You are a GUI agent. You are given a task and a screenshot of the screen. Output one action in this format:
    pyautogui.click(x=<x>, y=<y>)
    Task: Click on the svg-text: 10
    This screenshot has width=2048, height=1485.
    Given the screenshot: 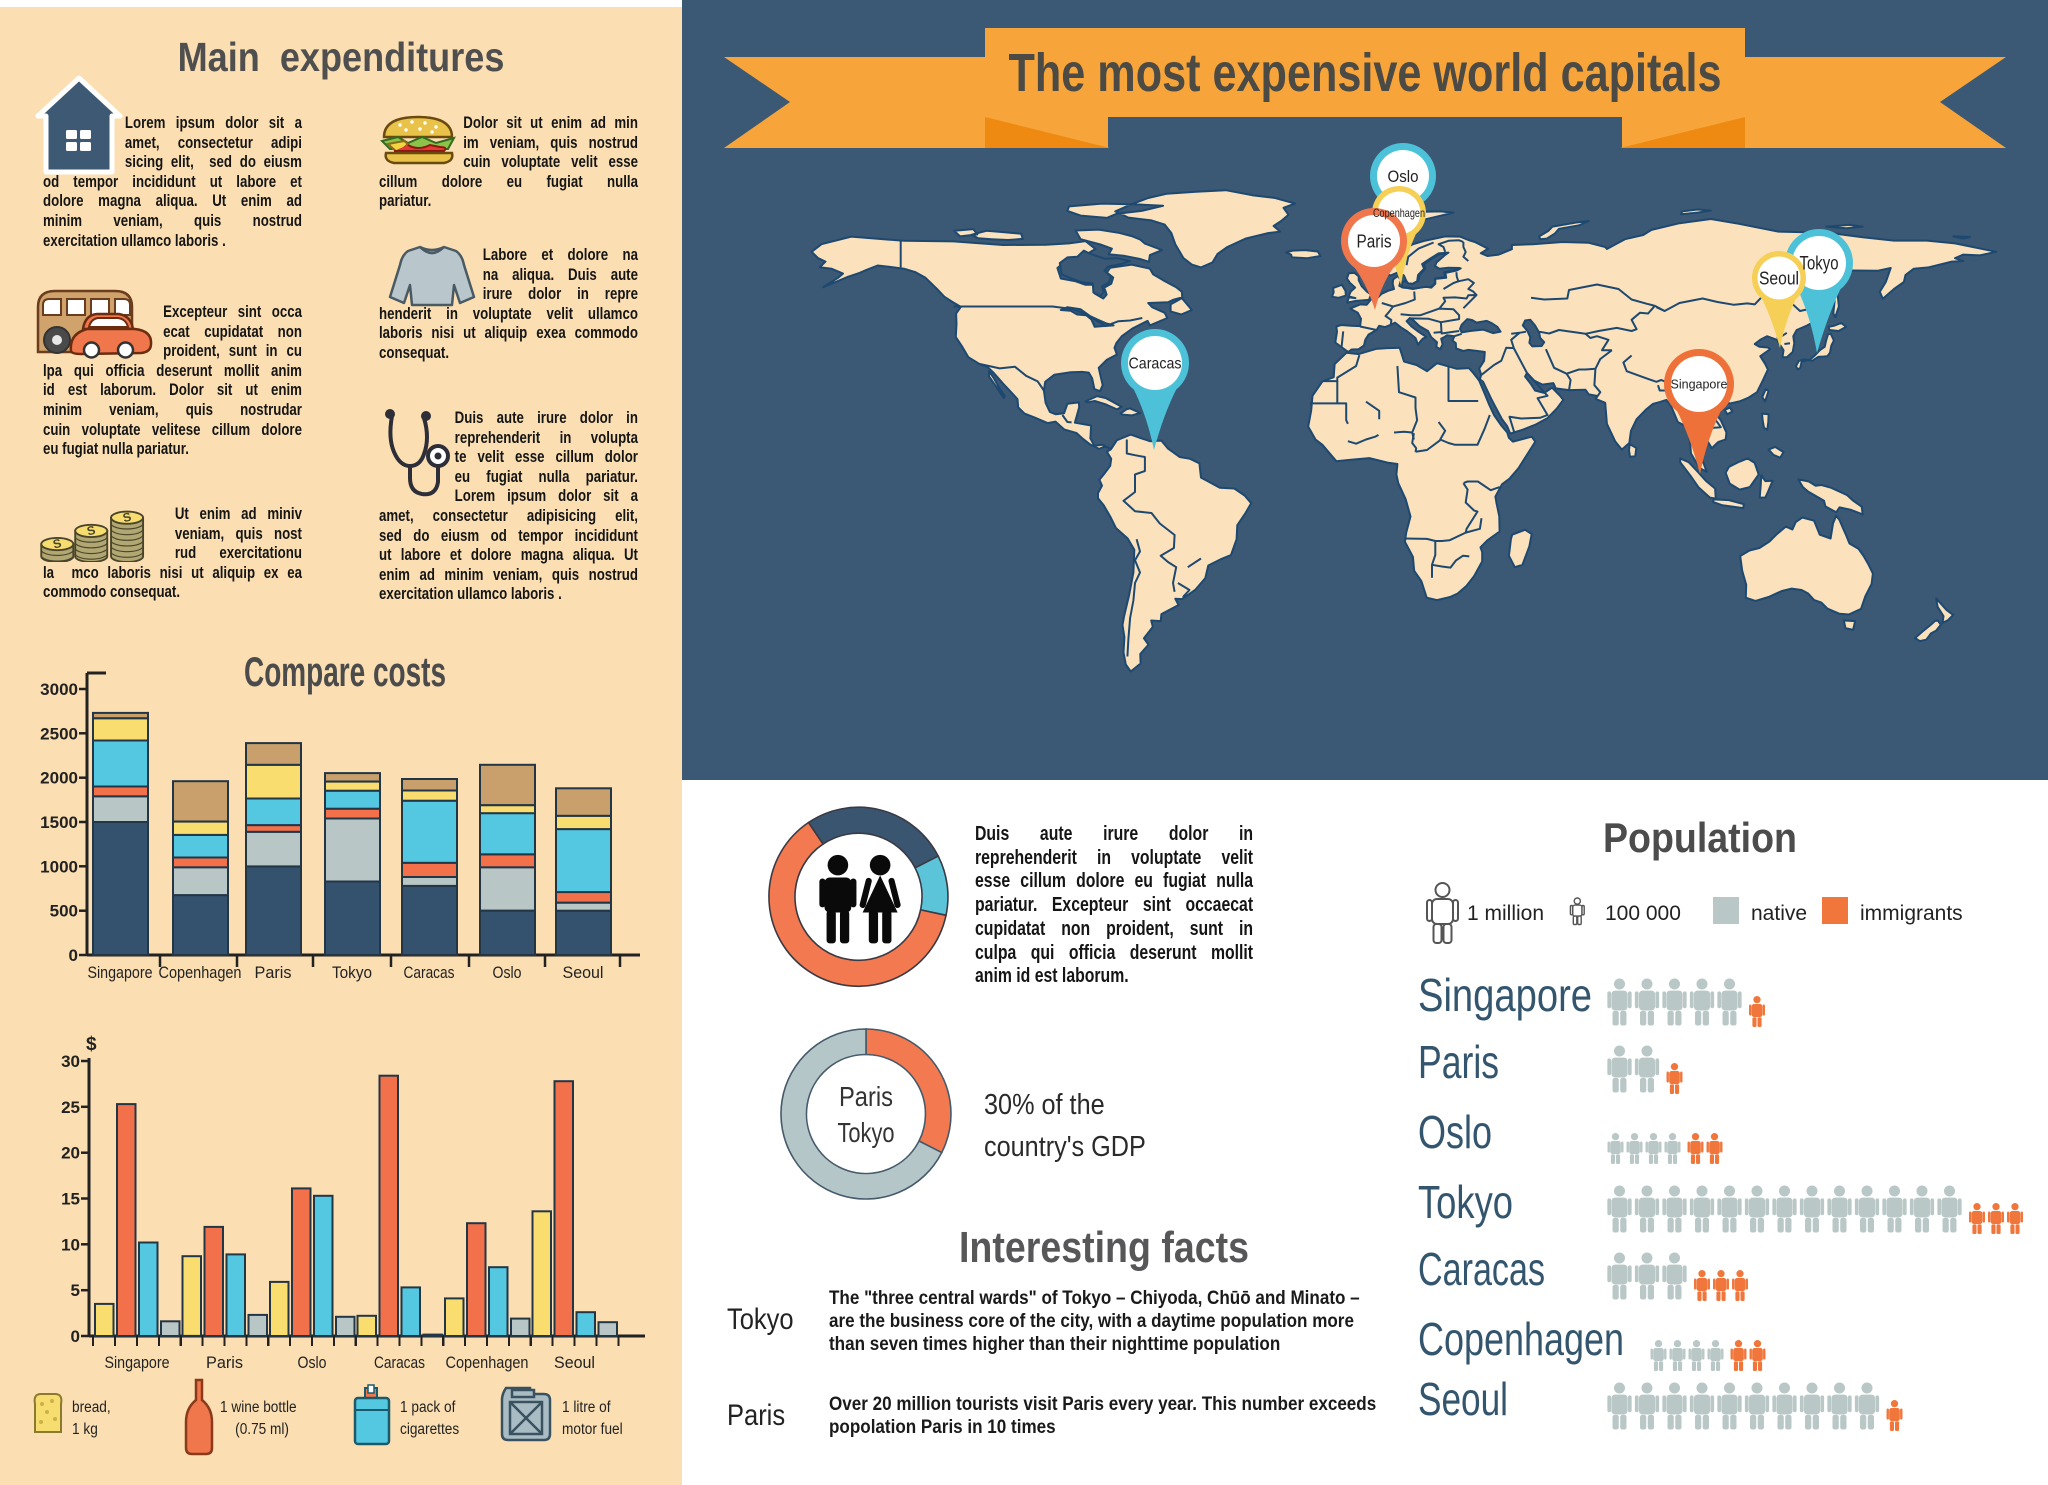 What is the action you would take?
    pyautogui.click(x=70, y=1244)
    